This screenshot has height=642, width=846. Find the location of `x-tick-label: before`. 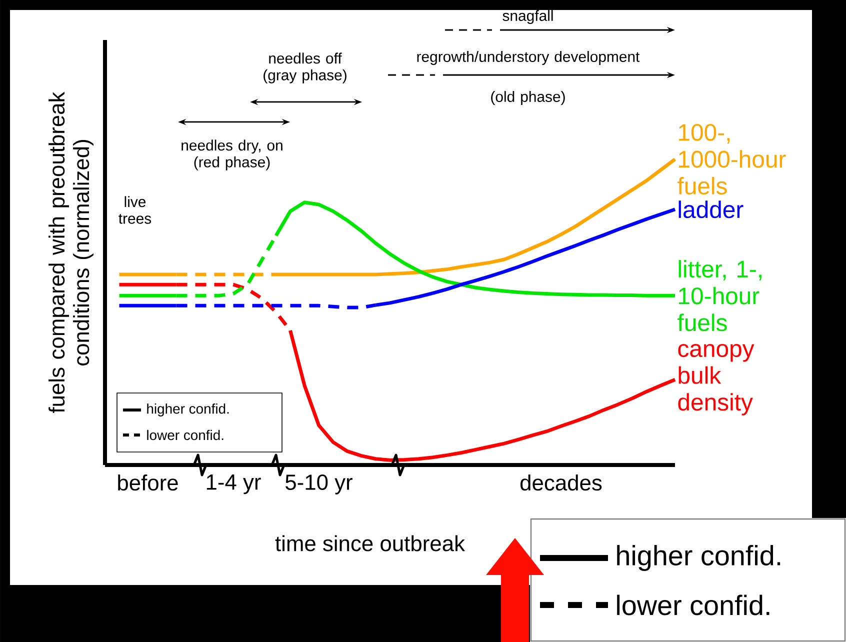

x-tick-label: before is located at coordinates (148, 482).